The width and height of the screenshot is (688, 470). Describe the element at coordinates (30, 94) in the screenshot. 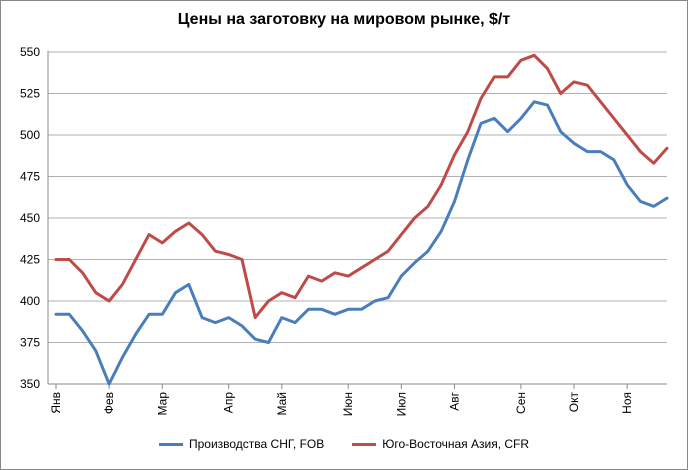

I see `y-tick-label: 525` at that location.